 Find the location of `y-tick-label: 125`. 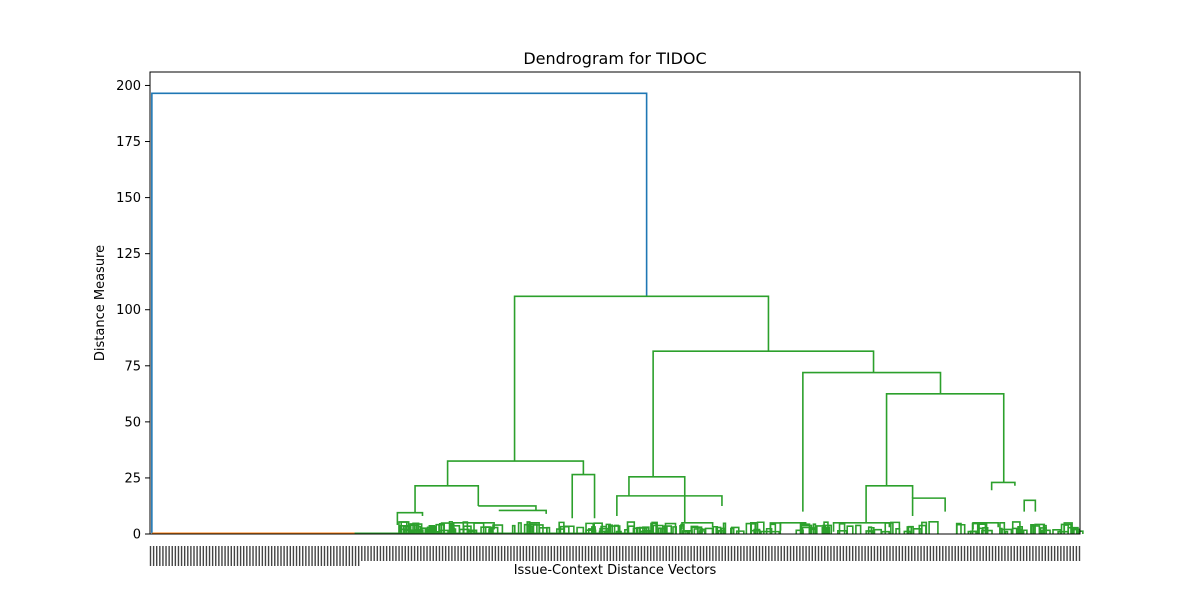

y-tick-label: 125 is located at coordinates (128, 254).